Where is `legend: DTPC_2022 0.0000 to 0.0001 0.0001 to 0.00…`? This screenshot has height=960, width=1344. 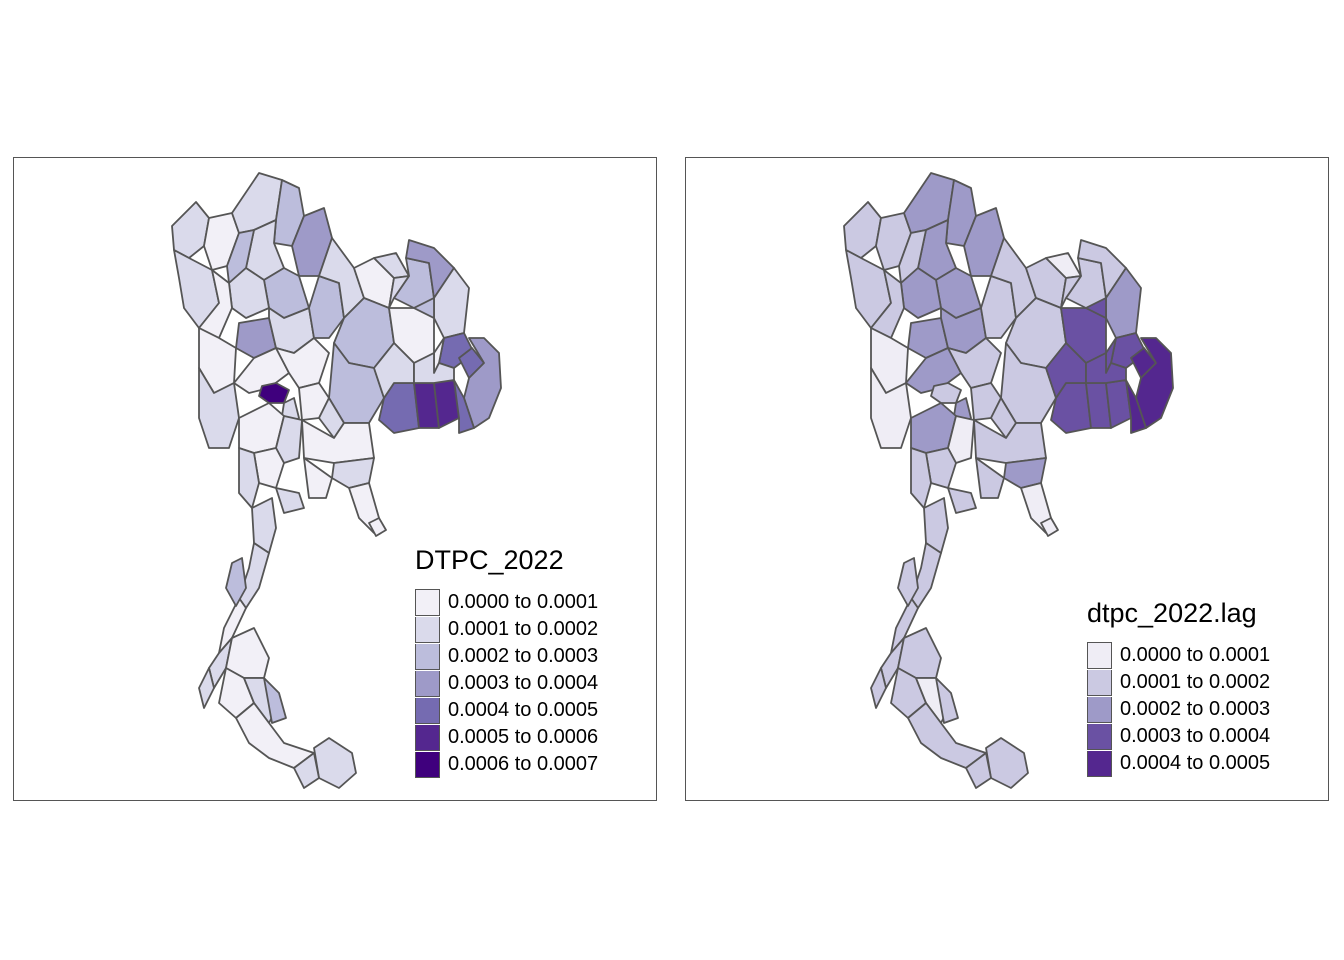
legend: DTPC_2022 0.0000 to 0.0001 0.0001 to 0.00… is located at coordinates (506, 661).